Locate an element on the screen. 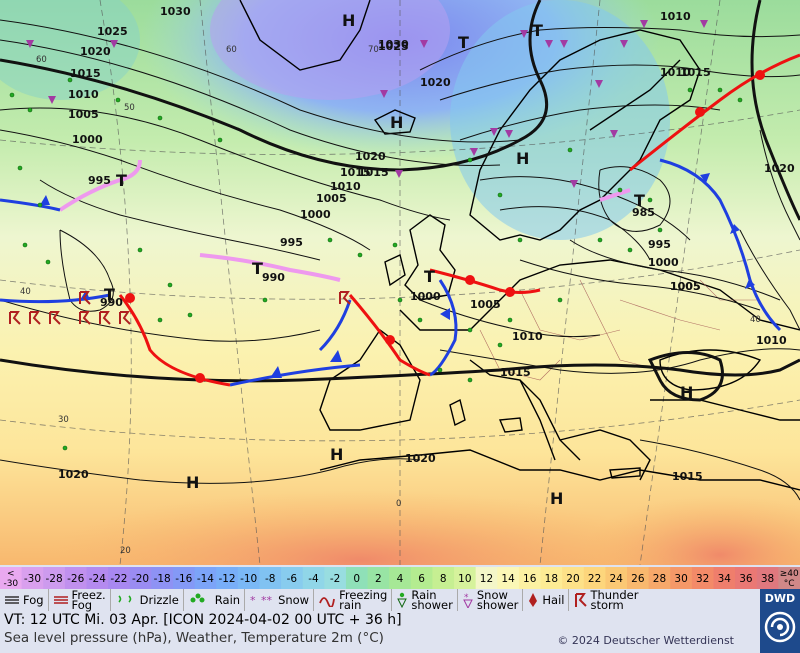  scale-label: 10 is located at coordinates (464, 579).